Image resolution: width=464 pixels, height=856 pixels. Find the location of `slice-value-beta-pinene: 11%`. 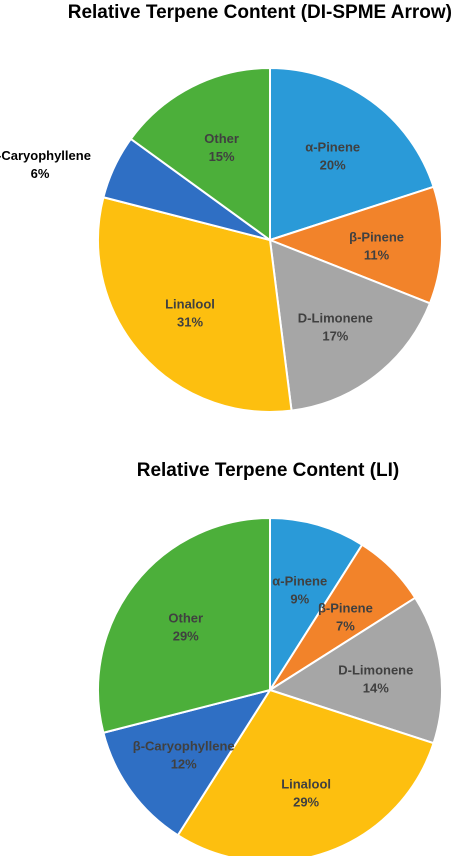

slice-value-beta-pinene: 11% is located at coordinates (377, 254).